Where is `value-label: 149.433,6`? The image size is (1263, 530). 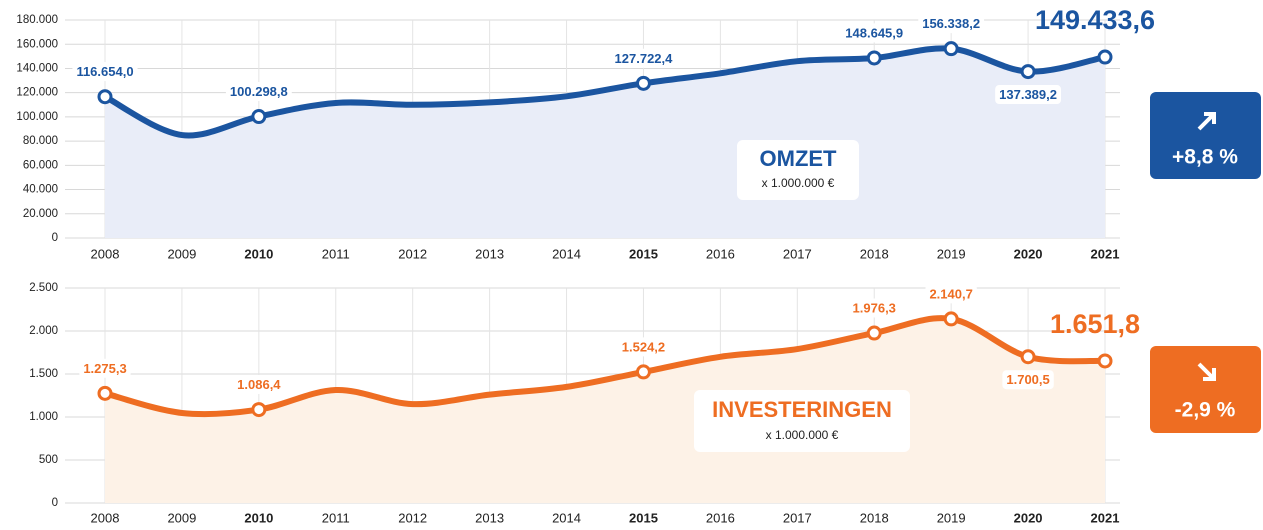 value-label: 149.433,6 is located at coordinates (1095, 20).